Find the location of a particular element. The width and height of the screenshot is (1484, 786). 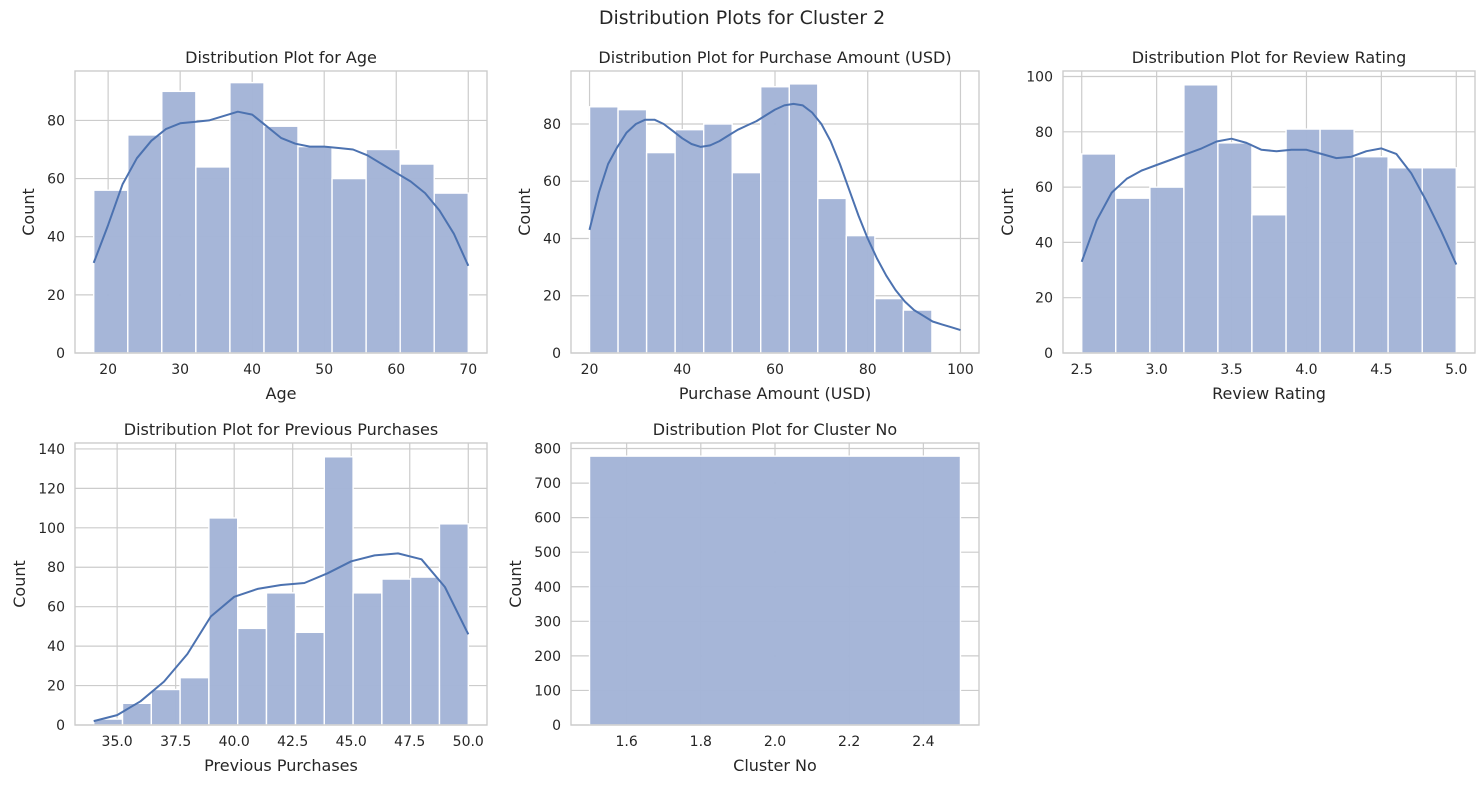

y-tick-label: 700 is located at coordinates (547, 484).